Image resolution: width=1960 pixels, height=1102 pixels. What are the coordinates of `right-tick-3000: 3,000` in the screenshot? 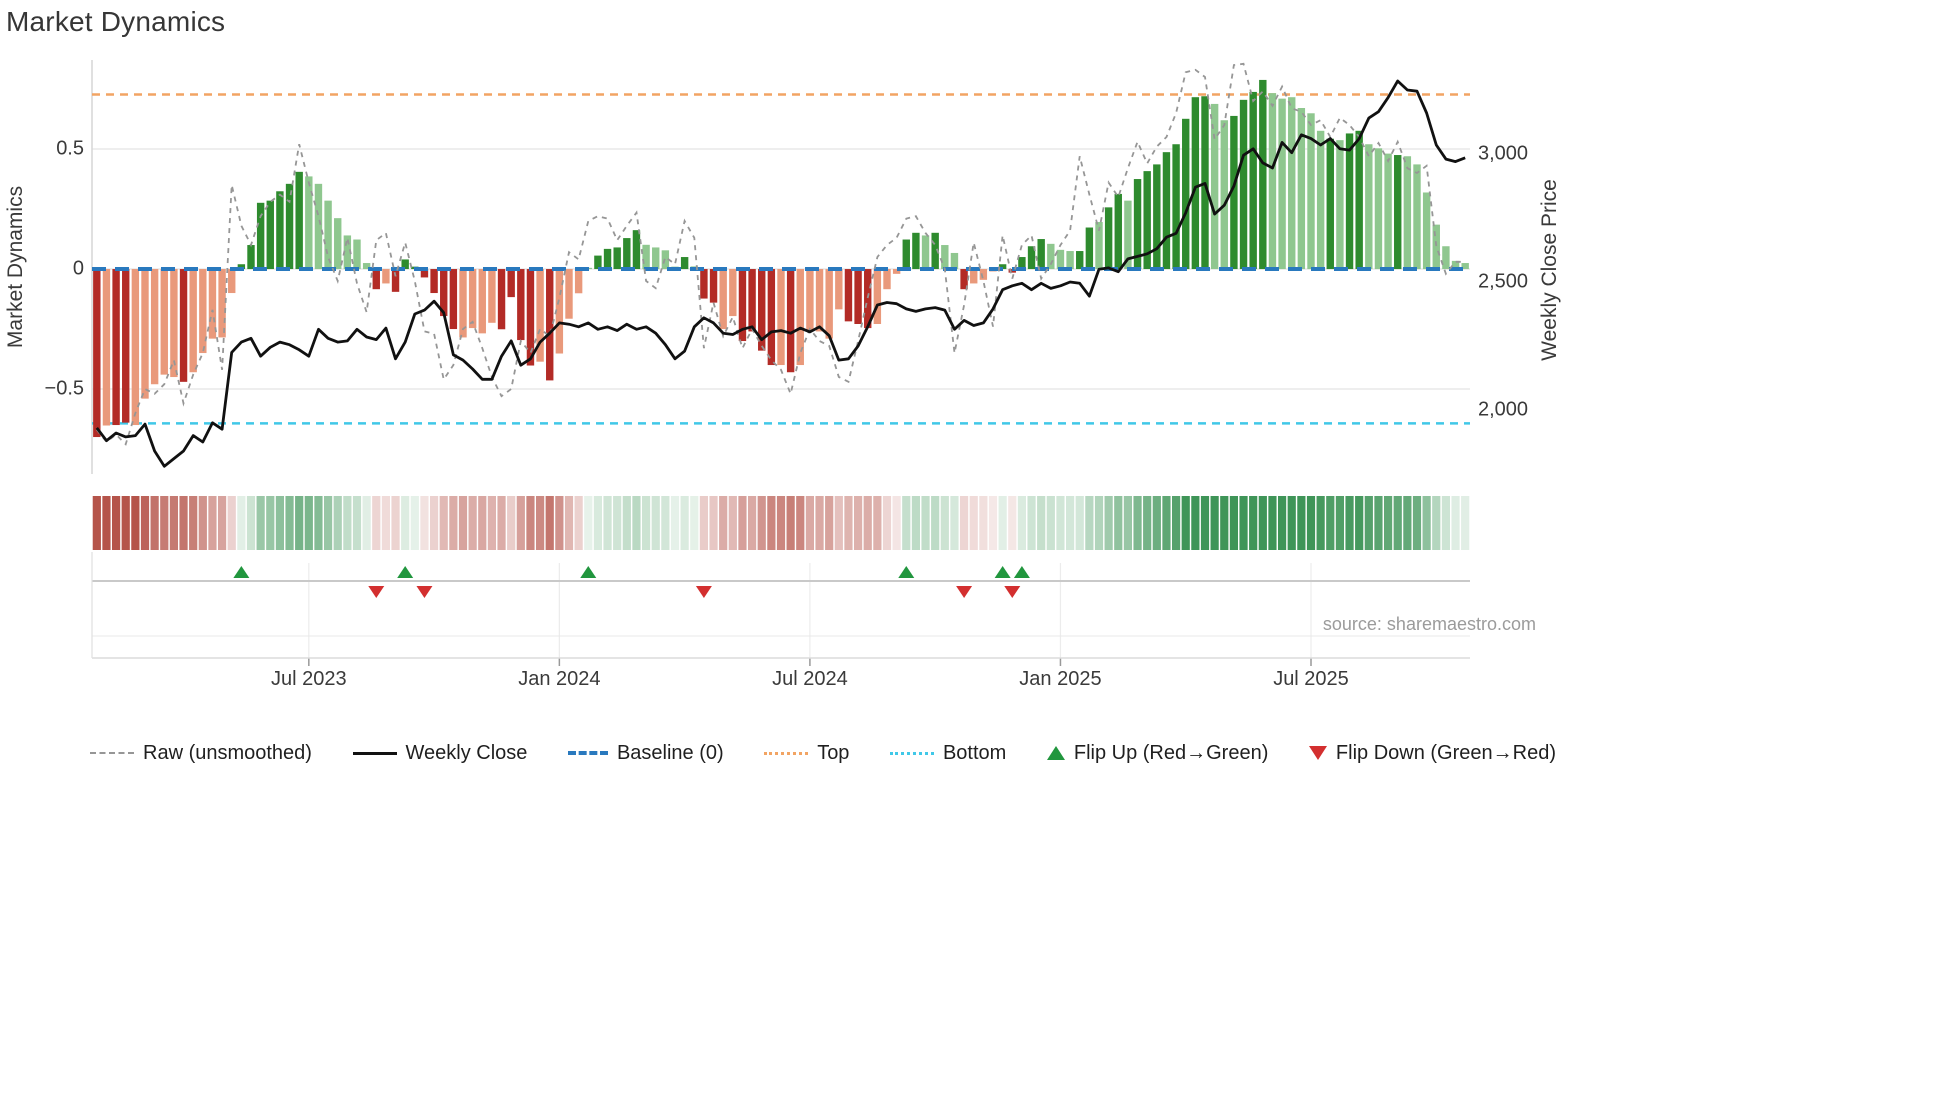 It's located at (1503, 153).